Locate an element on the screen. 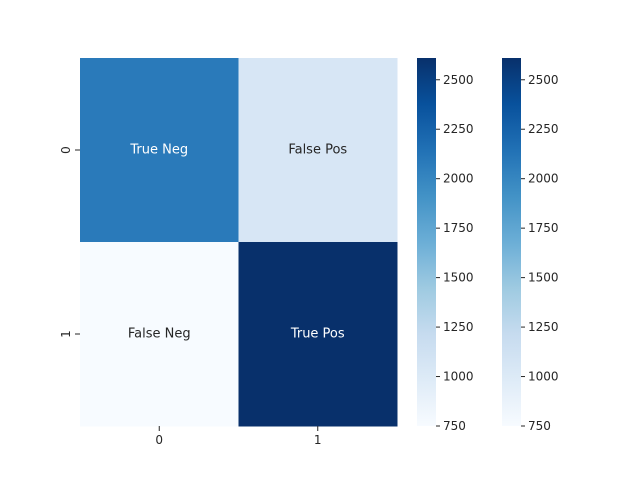 The width and height of the screenshot is (640, 480). y-tick-label-0: 0 is located at coordinates (66, 150).